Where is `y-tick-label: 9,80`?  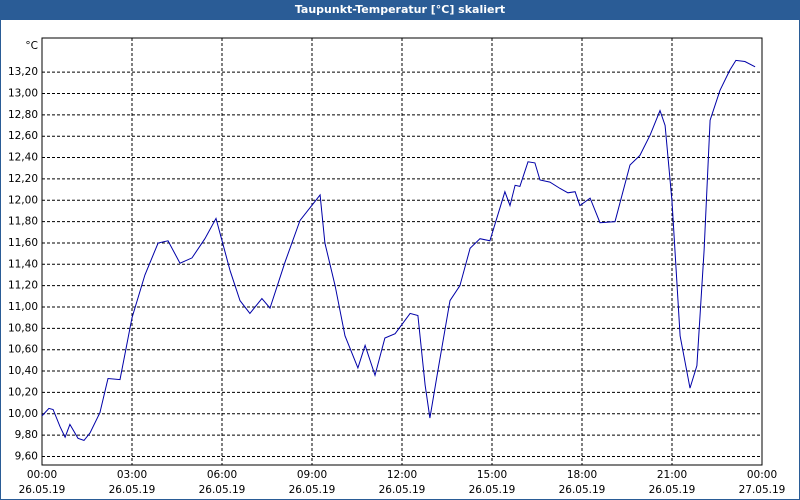
y-tick-label: 9,80 is located at coordinates (26, 435).